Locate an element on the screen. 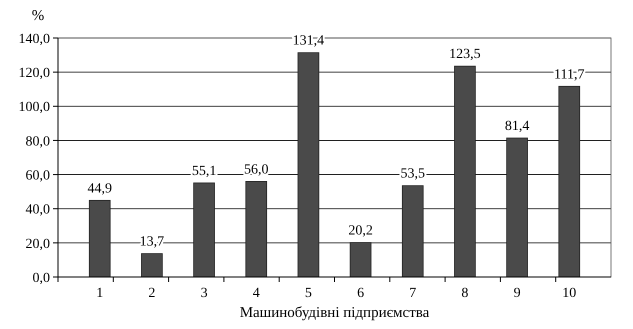 This screenshot has width=633, height=329. y-axis-title: % is located at coordinates (38, 16).